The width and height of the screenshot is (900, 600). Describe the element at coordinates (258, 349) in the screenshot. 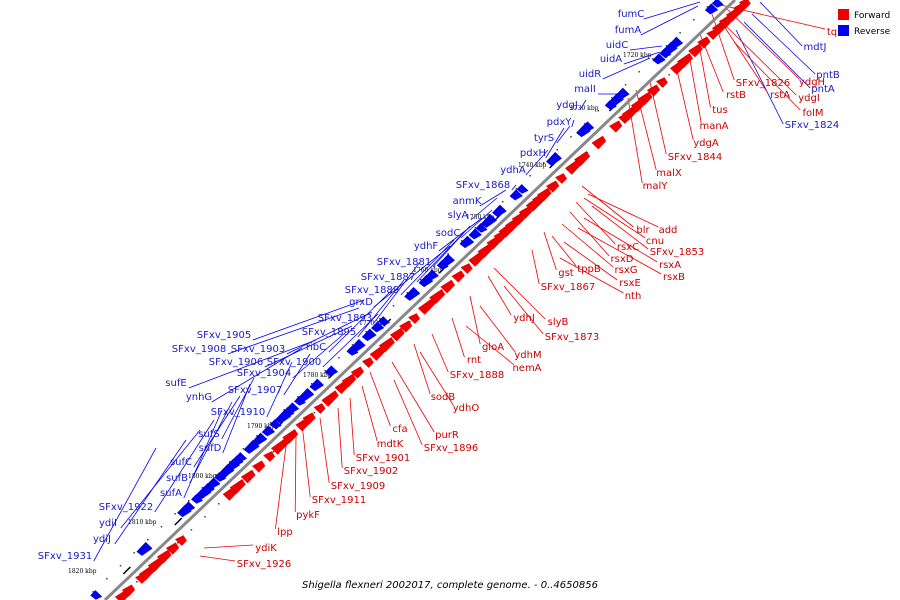

I see `reverse-gene-label: SFxv_1903` at that location.